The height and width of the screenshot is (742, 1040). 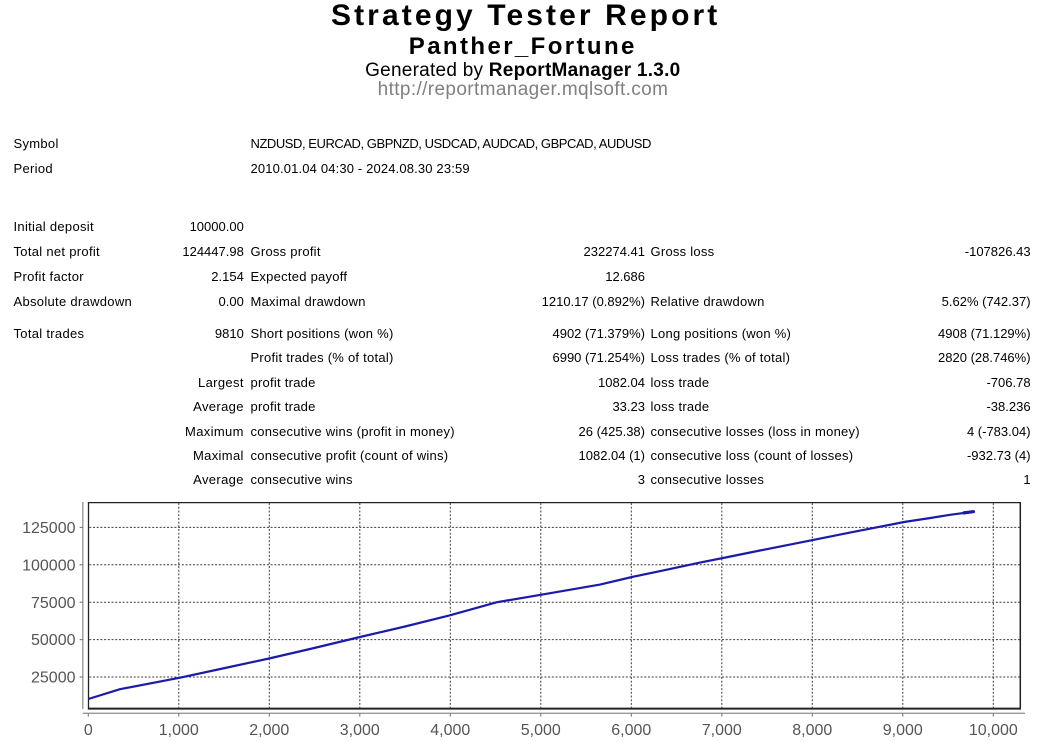 I want to click on svg-text: 125000, so click(x=48, y=528).